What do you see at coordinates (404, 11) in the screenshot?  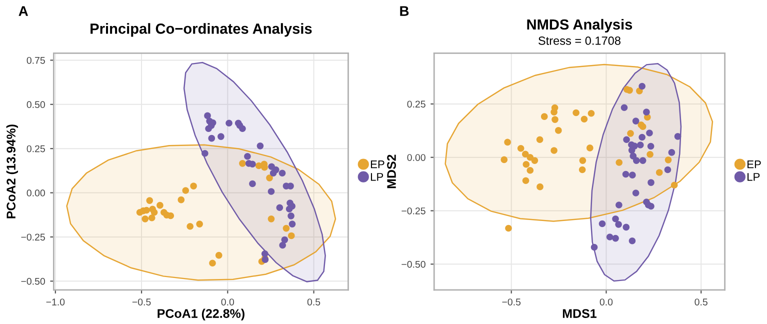 I see `text: B` at bounding box center [404, 11].